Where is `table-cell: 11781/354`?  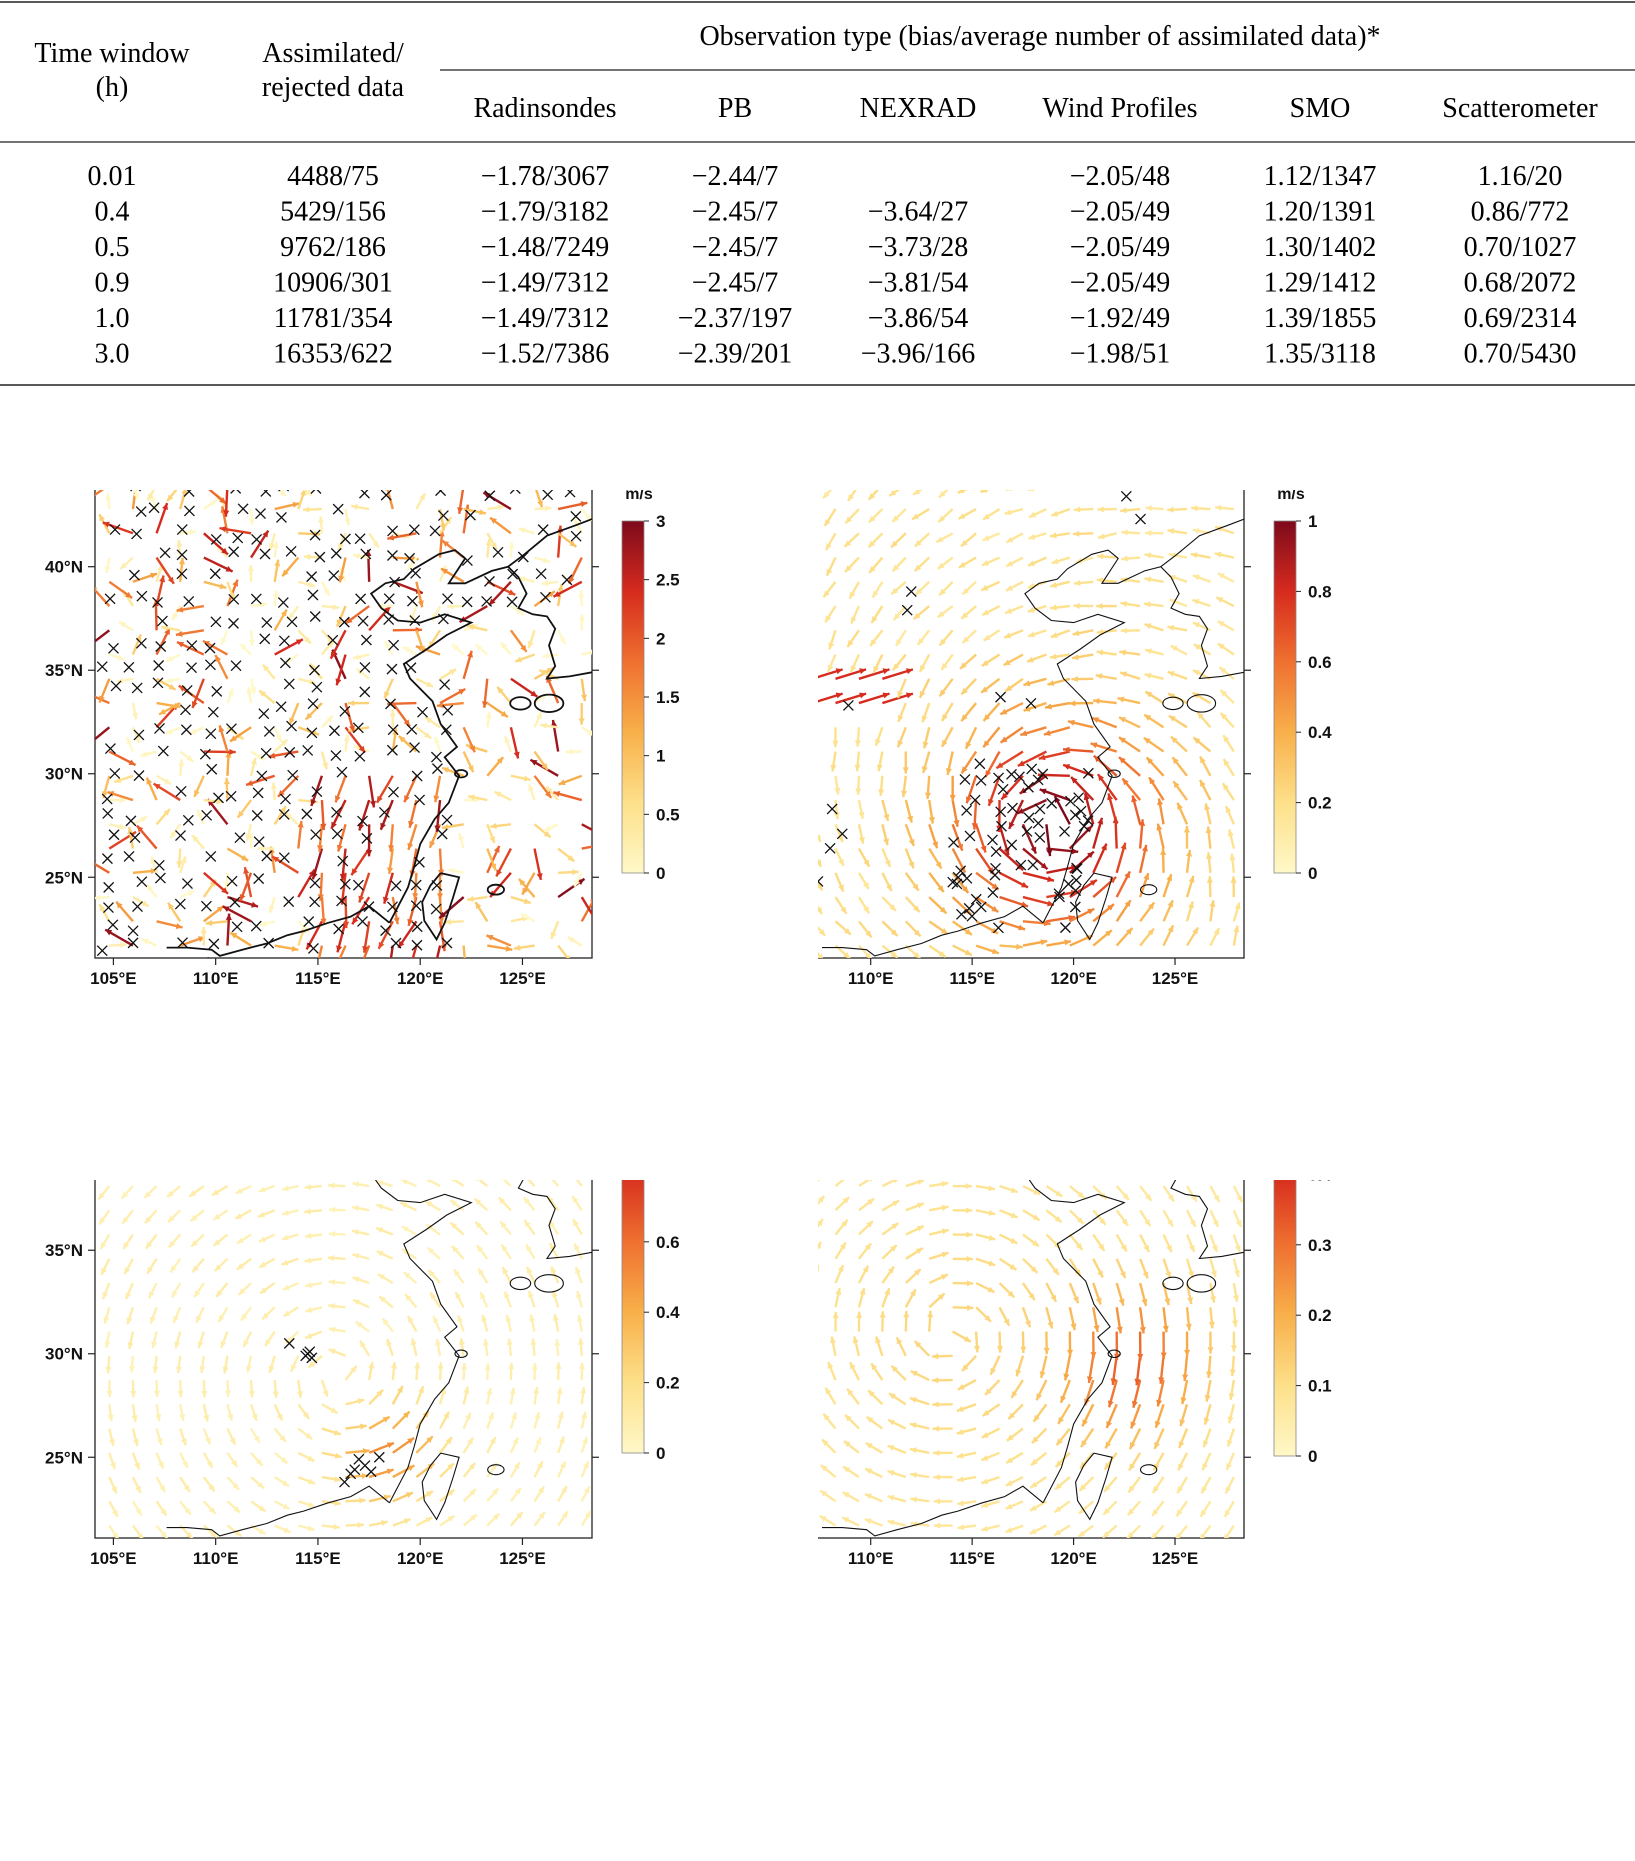 table-cell: 11781/354 is located at coordinates (333, 318).